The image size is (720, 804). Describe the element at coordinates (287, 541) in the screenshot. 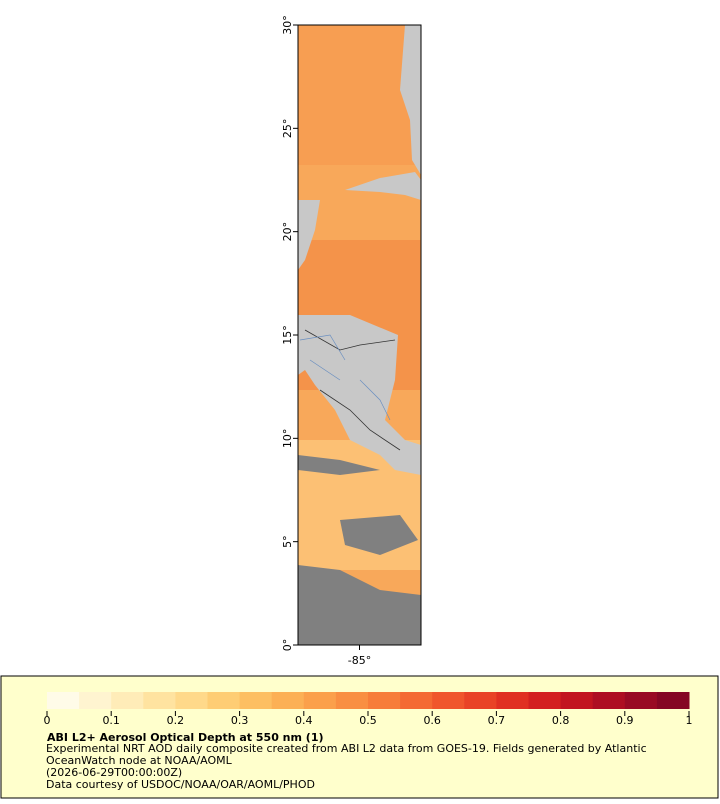

I see `lat-tick-label: 5°` at that location.